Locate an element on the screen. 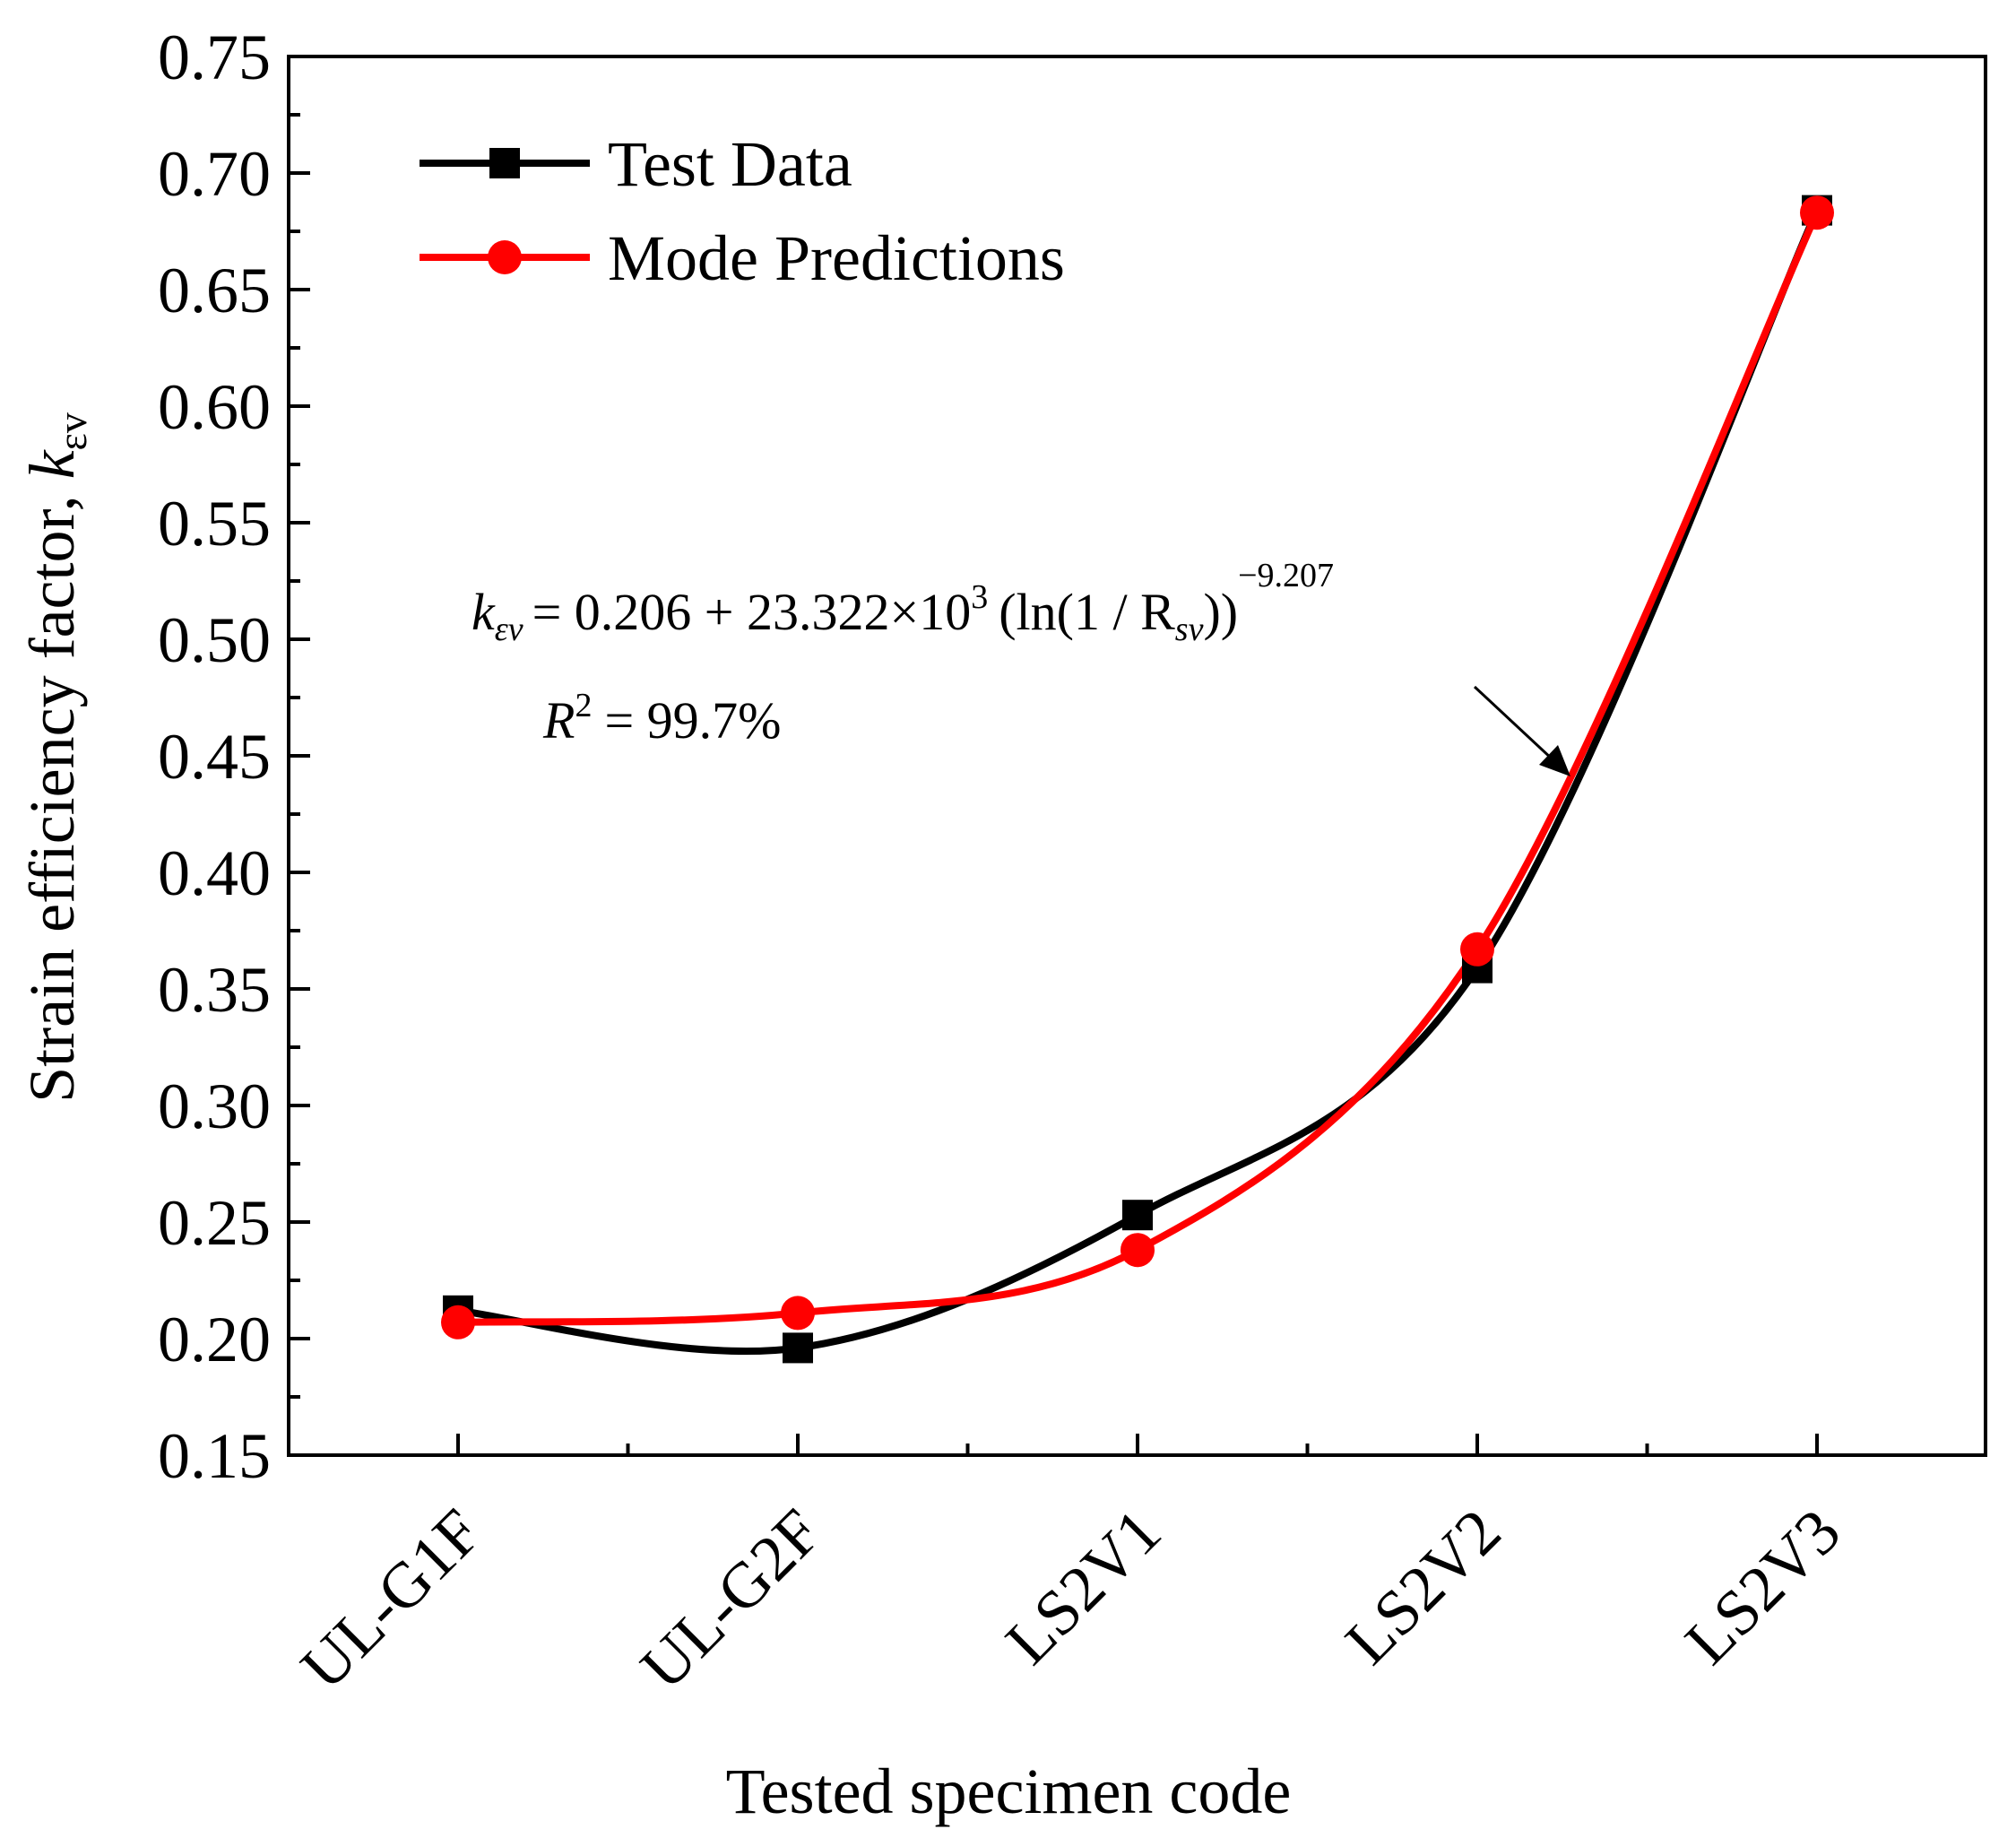  y-tick-label: 0.20 is located at coordinates (214, 1339).